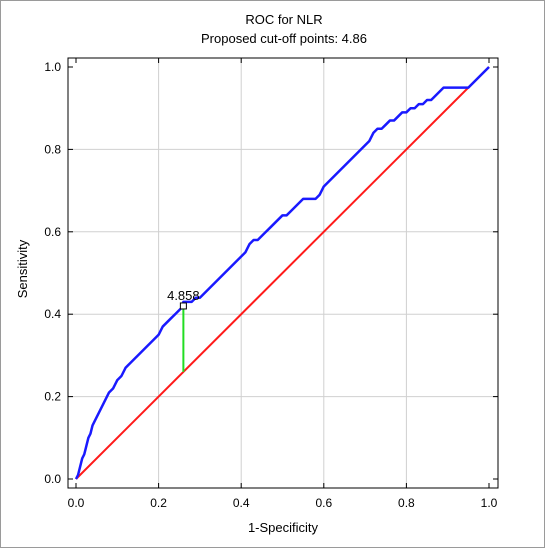 Image resolution: width=547 pixels, height=550 pixels. What do you see at coordinates (323, 503) in the screenshot?
I see `x-tick-label: 0.6` at bounding box center [323, 503].